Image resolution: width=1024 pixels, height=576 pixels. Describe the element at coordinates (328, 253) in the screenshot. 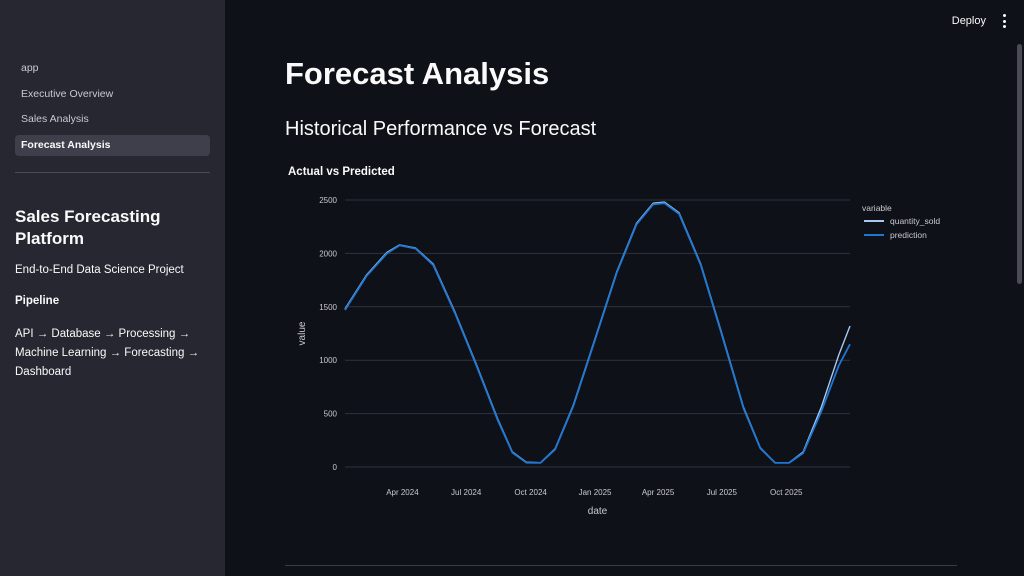

I see `y-tick-label: 2000` at that location.